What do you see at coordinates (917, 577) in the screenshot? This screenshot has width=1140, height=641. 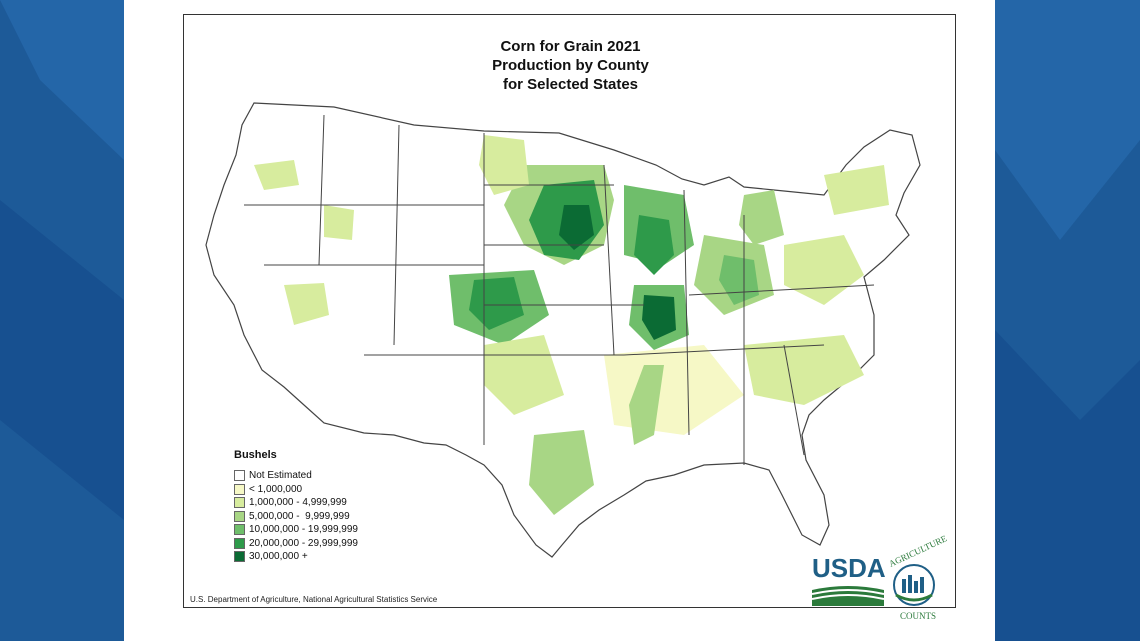 I see `seal-icon: AGRICULTURE COUNTS` at bounding box center [917, 577].